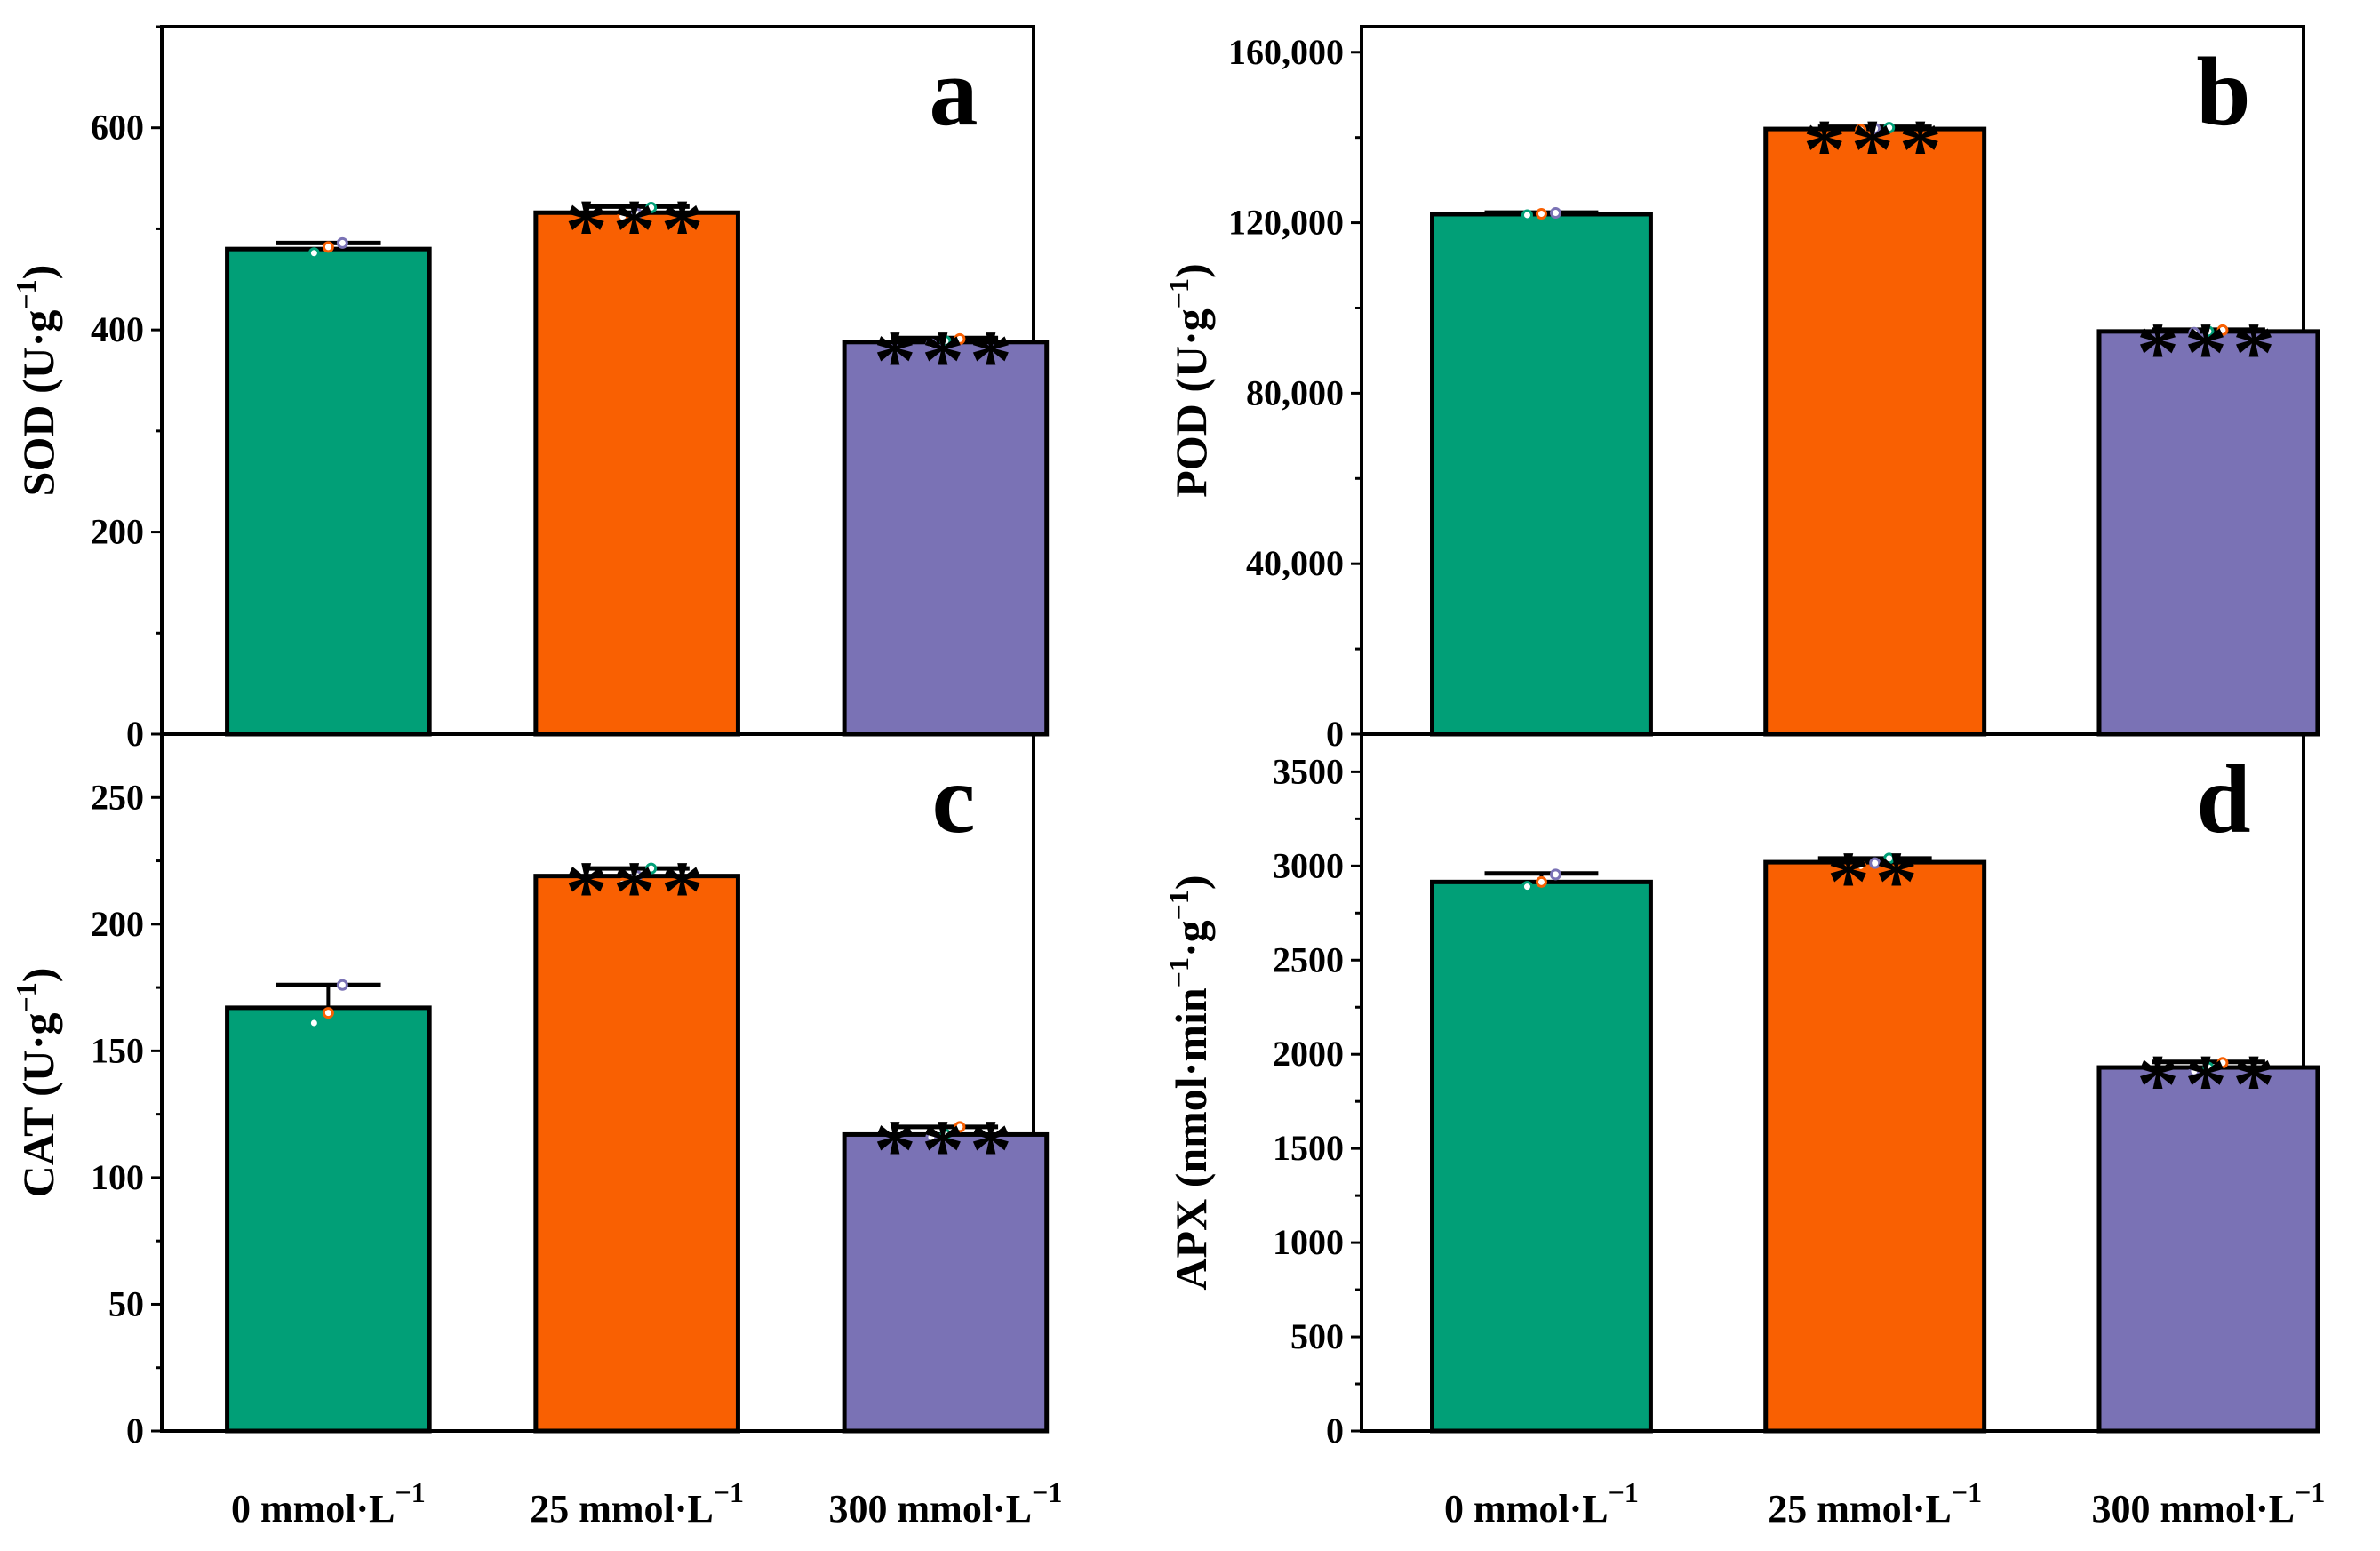  What do you see at coordinates (1191, 1138) in the screenshot?
I see `y-axis-label-text: APX (nmol·min` at bounding box center [1191, 1138].